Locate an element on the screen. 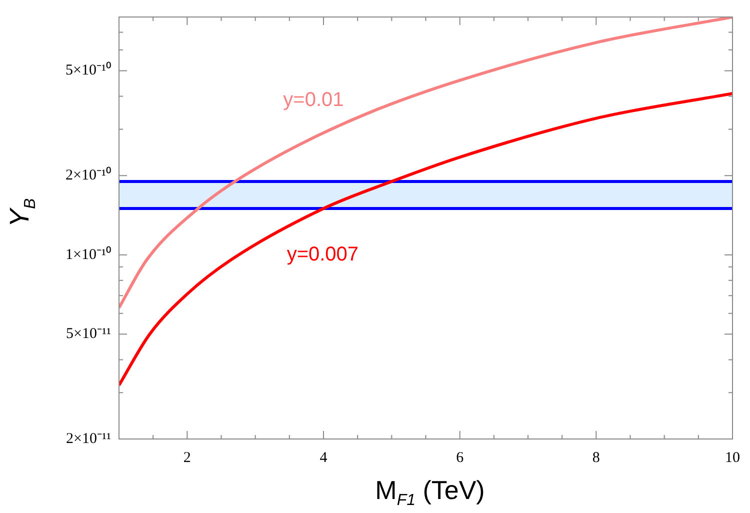 This screenshot has width=750, height=513. y-tick-label: 5×10⁻¹¹ is located at coordinates (88, 334).